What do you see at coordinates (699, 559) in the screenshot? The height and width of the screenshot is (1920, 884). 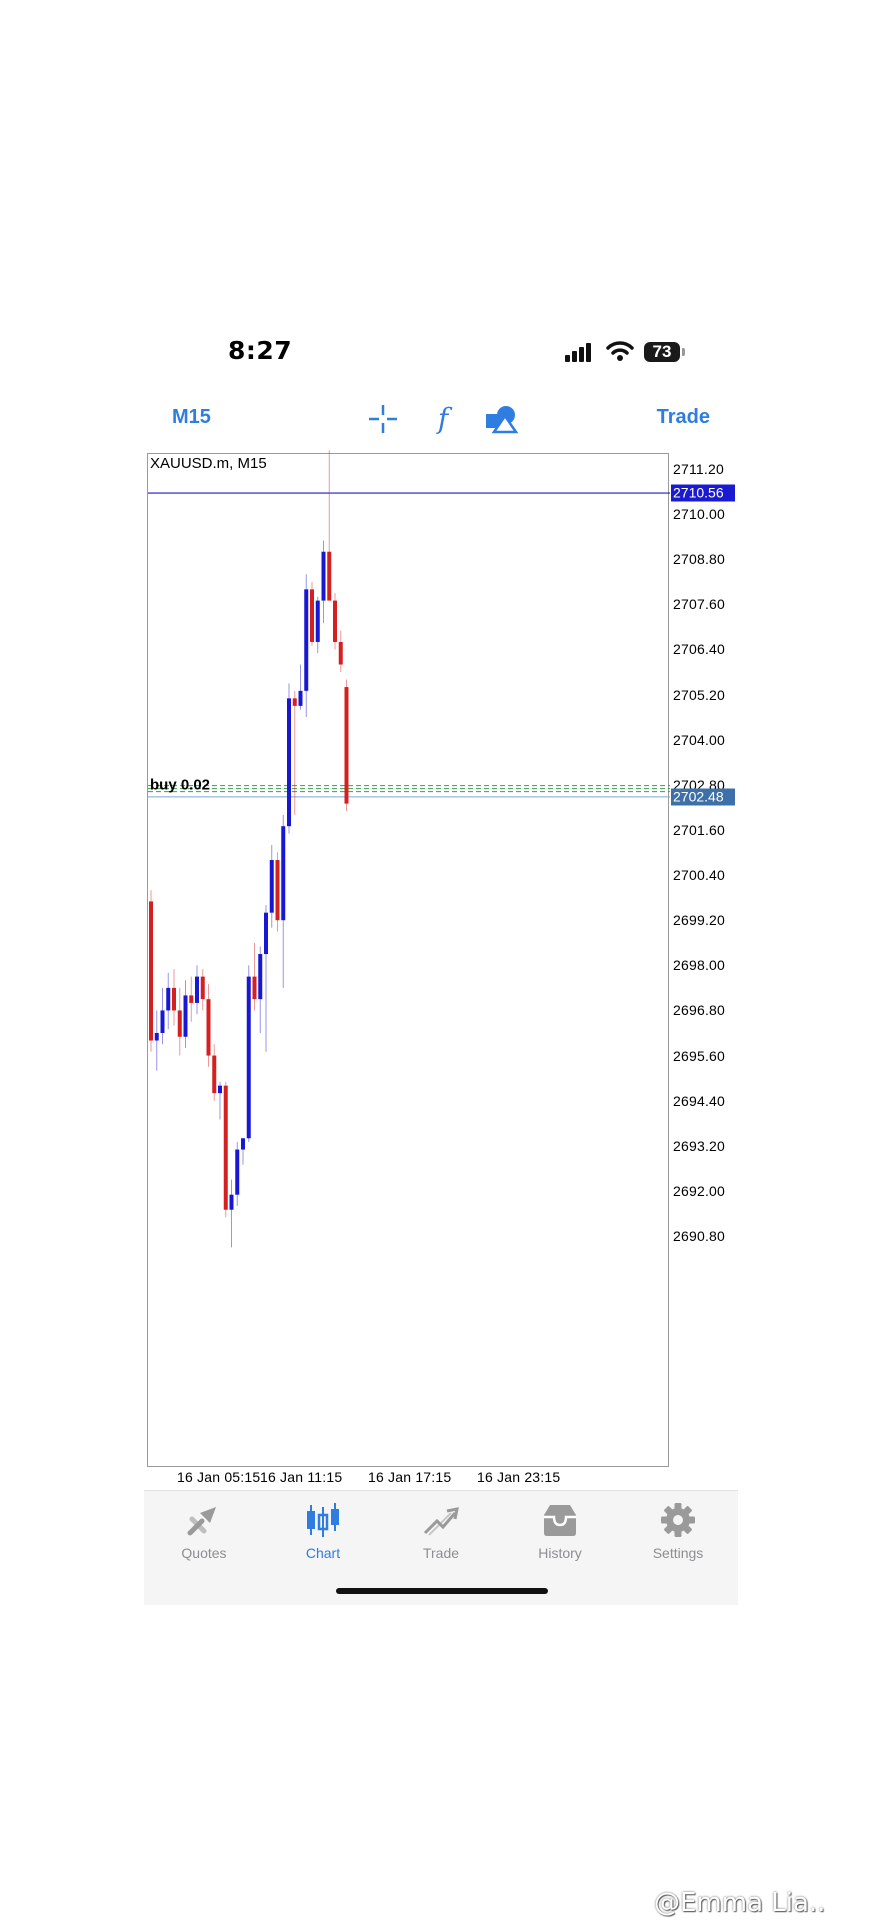 I see `price-axis-label: 2708.80` at bounding box center [699, 559].